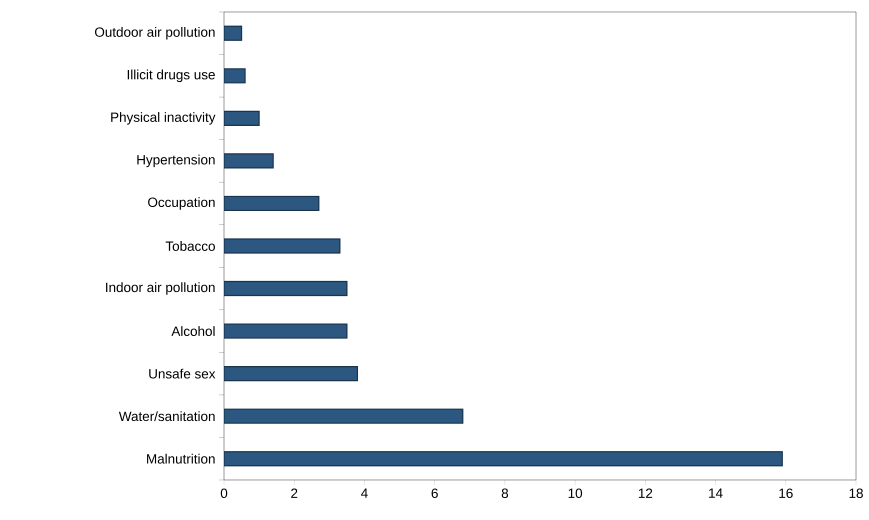 Image resolution: width=869 pixels, height=520 pixels. Describe the element at coordinates (176, 161) in the screenshot. I see `y-tick-label: Hypertension` at that location.